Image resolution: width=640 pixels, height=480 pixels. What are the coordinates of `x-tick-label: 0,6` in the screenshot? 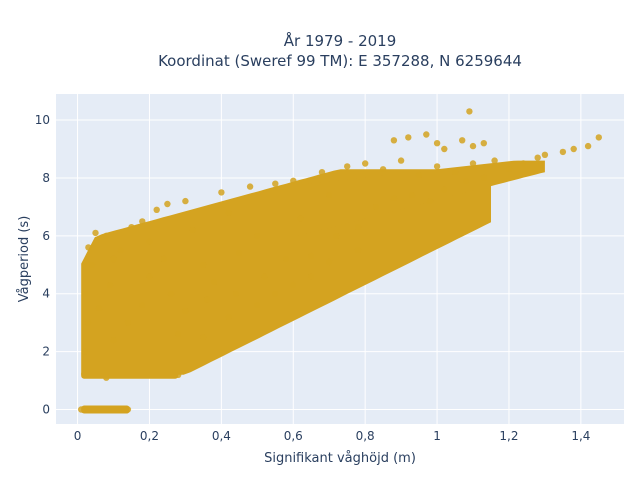 It's located at (293, 436).